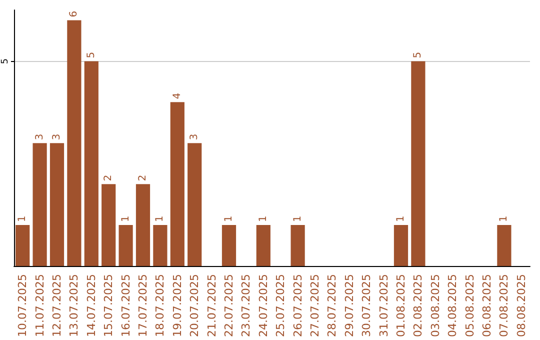 This screenshot has height=340, width=540. I want to click on data-label: 6, so click(74, 14).